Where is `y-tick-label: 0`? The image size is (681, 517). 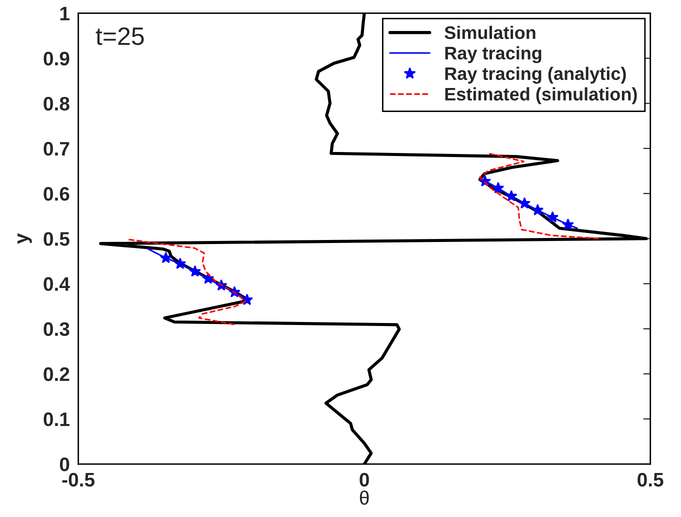
y-tick-label: 0 is located at coordinates (65, 464).